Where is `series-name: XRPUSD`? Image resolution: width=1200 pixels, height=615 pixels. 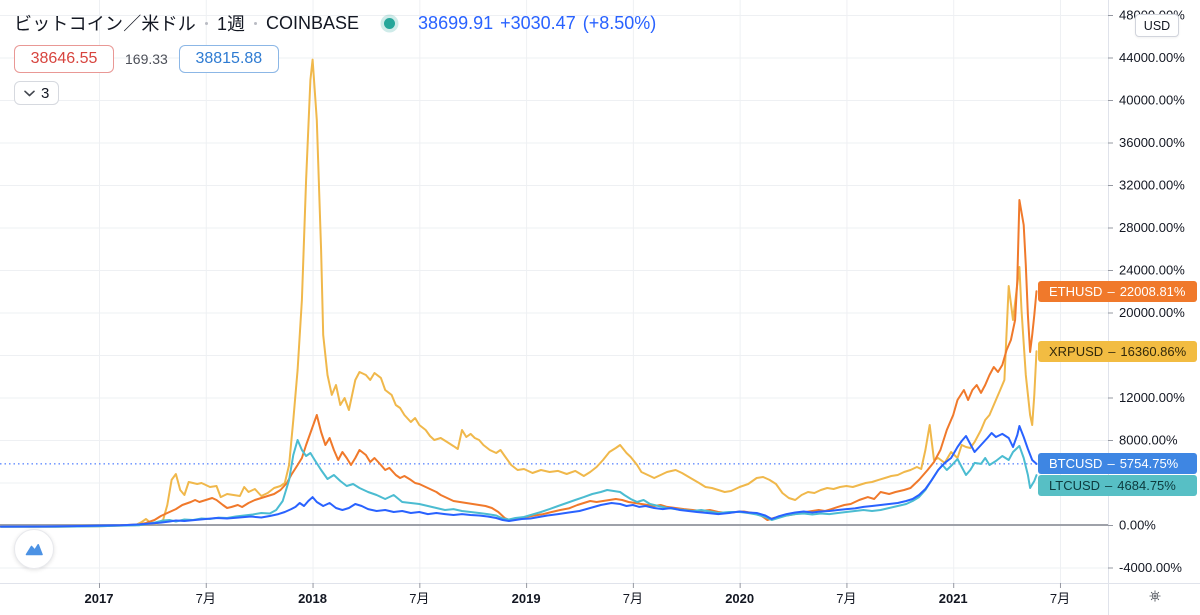
series-name: XRPUSD is located at coordinates (1076, 351).